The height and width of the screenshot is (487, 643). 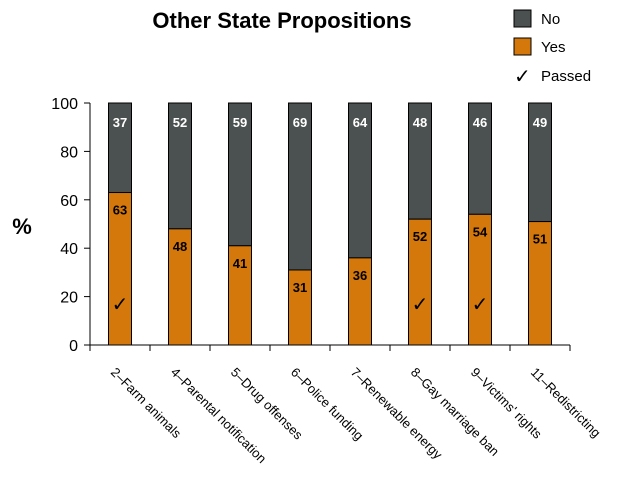 I want to click on data-label-no: 49, so click(x=540, y=122).